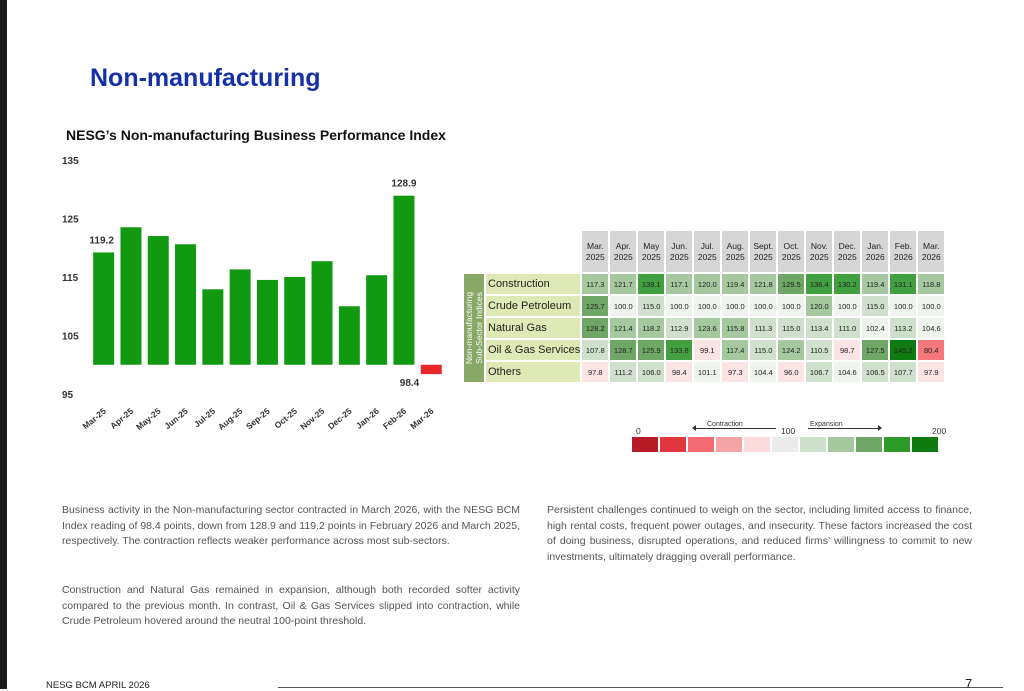  I want to click on y-tick-label: 135, so click(70, 161).